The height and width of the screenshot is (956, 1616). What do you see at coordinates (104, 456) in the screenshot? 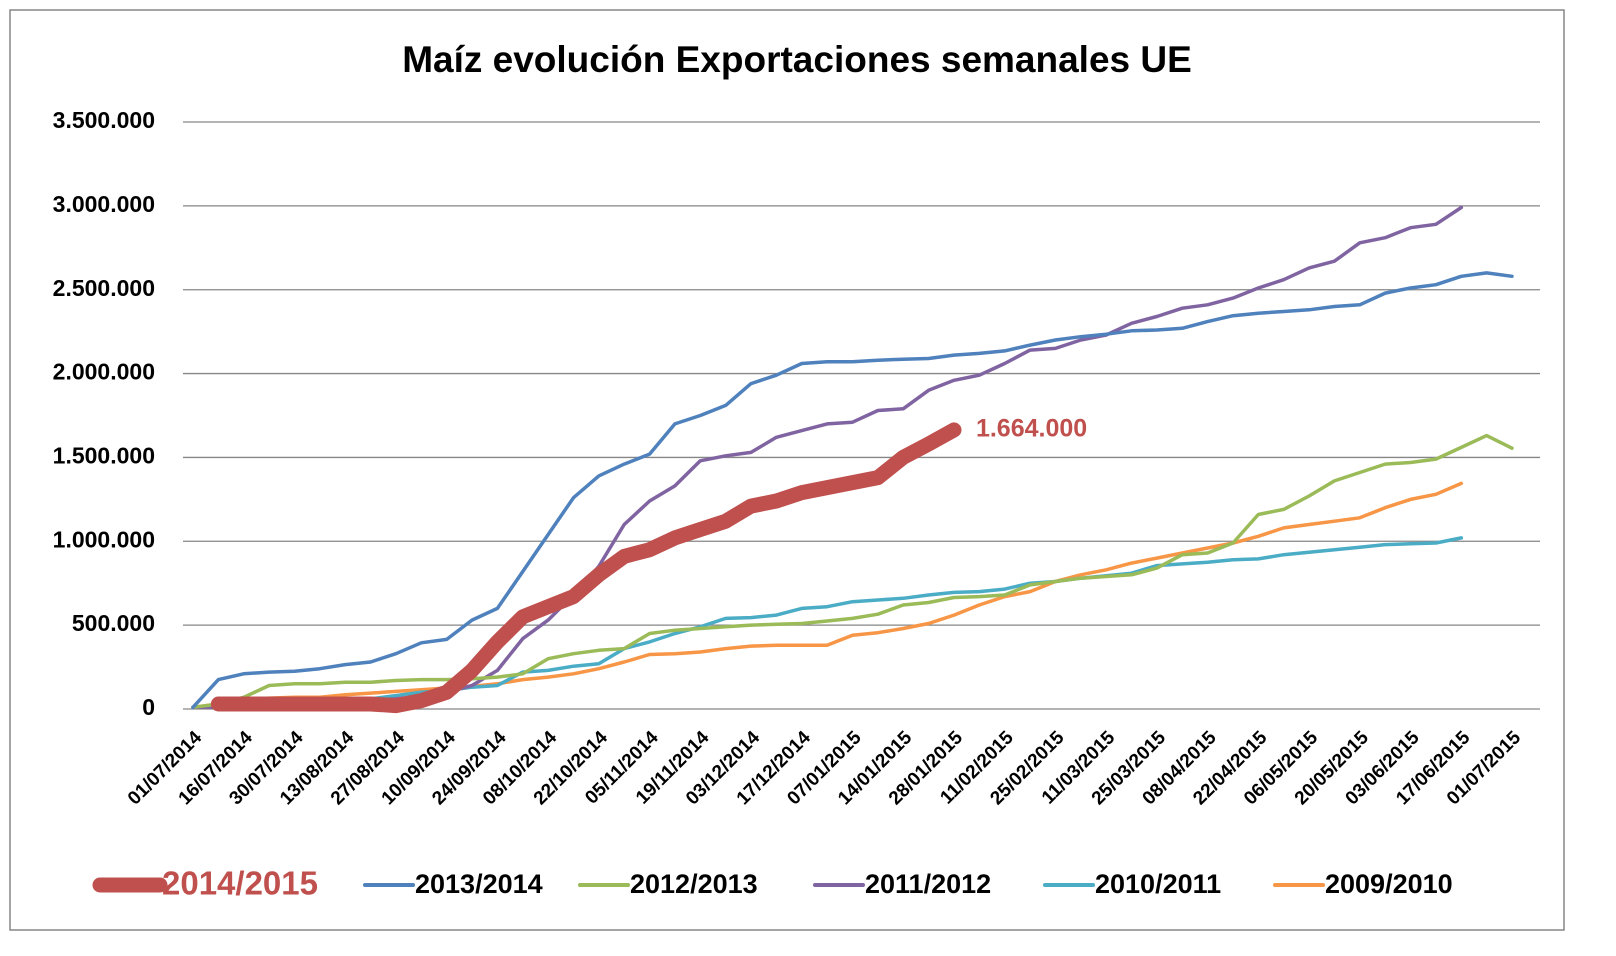
I see `y-tick-label: 1.500.000` at bounding box center [104, 456].